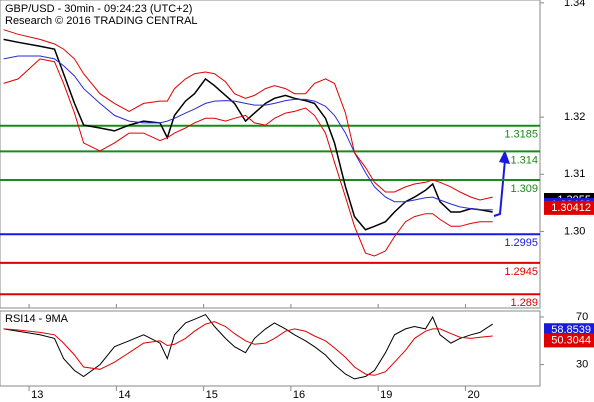 This screenshot has height=402, width=594. Describe the element at coordinates (571, 330) in the screenshot. I see `value-box-label: 58.8539` at that location.